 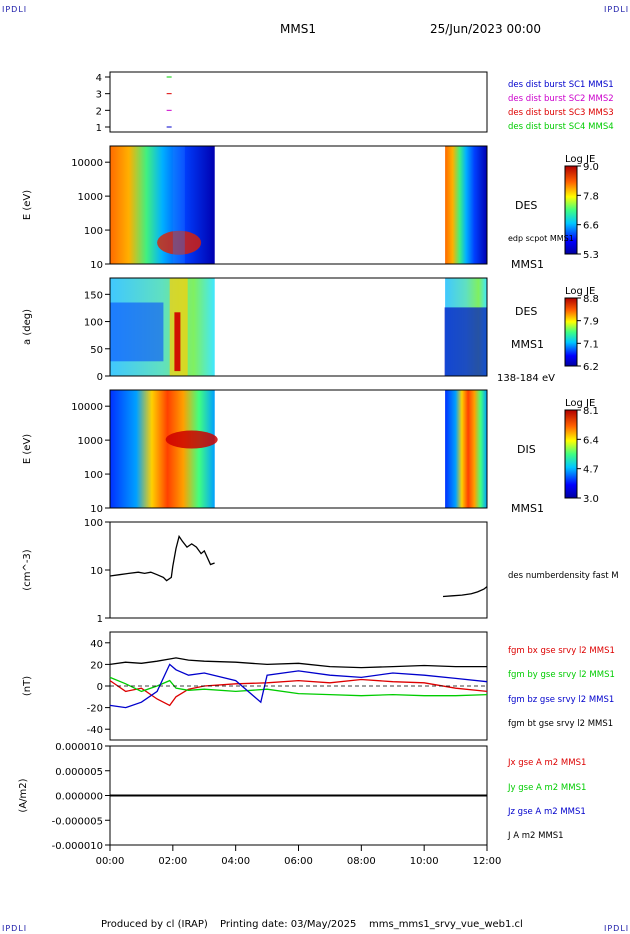 What do you see at coordinates (288, 924) in the screenshot?
I see `footer-printing-date: Printing date: 03/May/2025` at bounding box center [288, 924].